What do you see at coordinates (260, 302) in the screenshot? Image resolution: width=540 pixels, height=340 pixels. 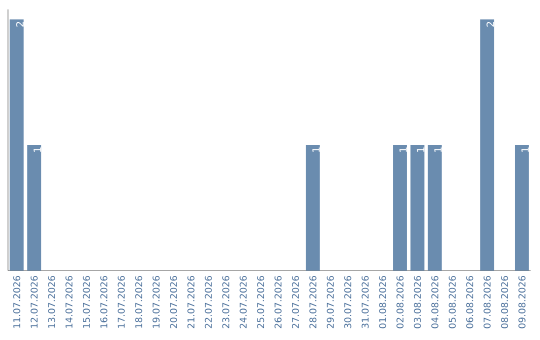 I see `x-tick-label: 25.07.2026` at bounding box center [260, 302].